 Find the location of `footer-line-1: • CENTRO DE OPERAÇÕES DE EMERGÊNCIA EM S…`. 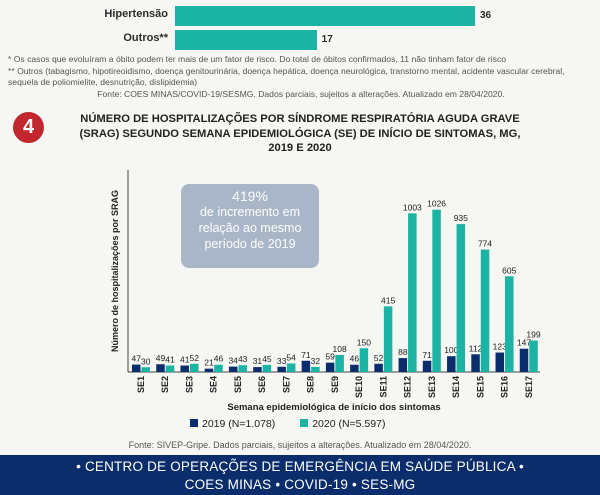

footer-line-1: • CENTRO DE OPERAÇÕES DE EMERGÊNCIA EM S… is located at coordinates (300, 466).